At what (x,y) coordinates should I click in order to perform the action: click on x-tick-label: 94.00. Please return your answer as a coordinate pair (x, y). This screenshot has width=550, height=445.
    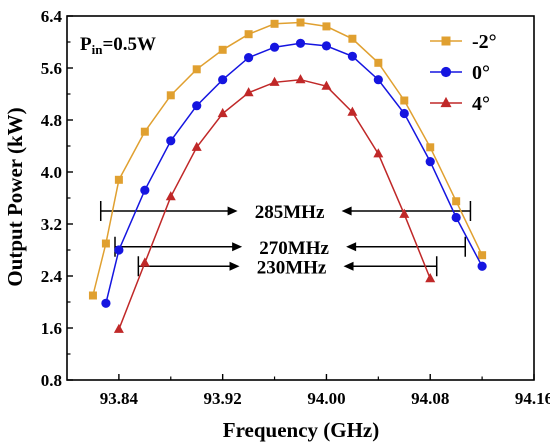
    Looking at the image, I should click on (326, 398).